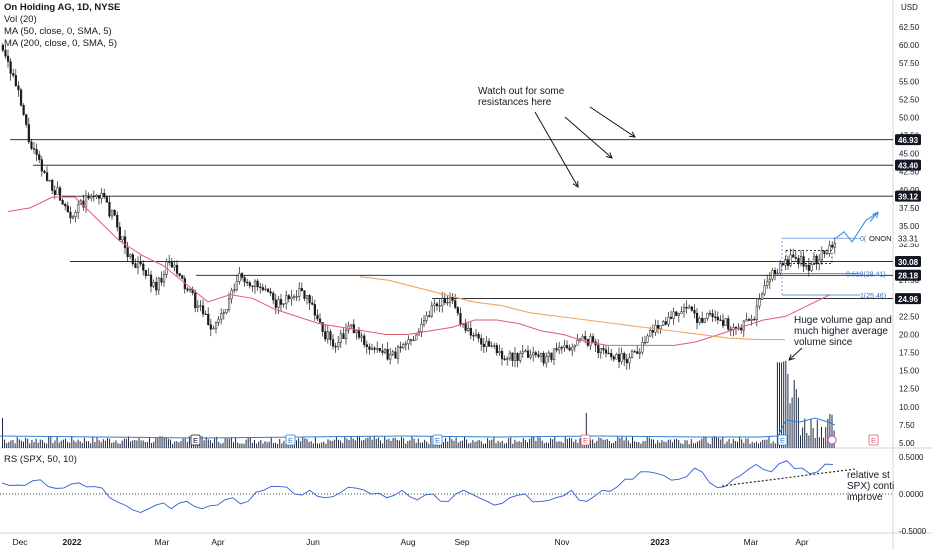 This screenshot has width=932, height=550. I want to click on ma50-legend: MA (50, close, 0, SMA, 5), so click(58, 31).